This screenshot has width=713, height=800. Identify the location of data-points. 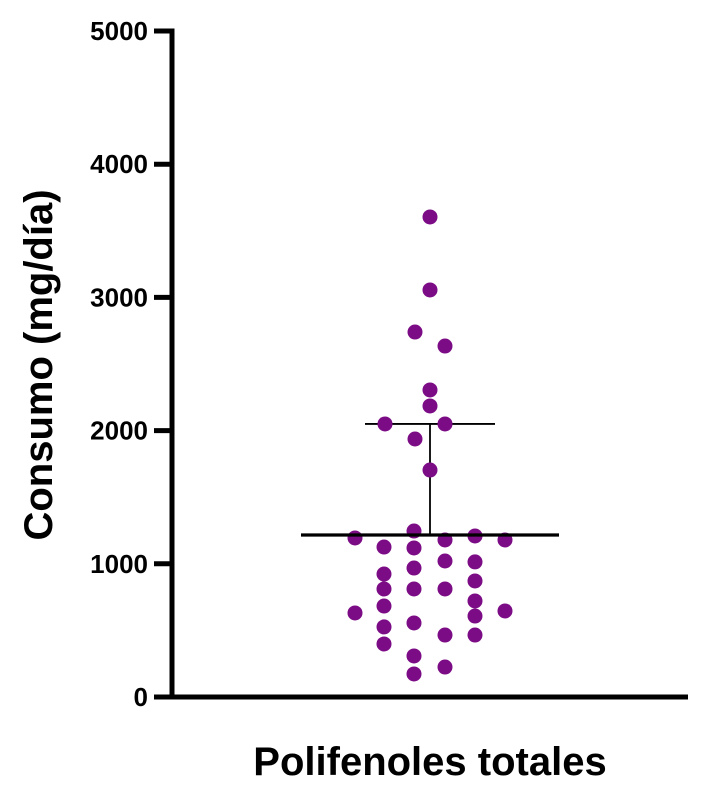
(430, 445).